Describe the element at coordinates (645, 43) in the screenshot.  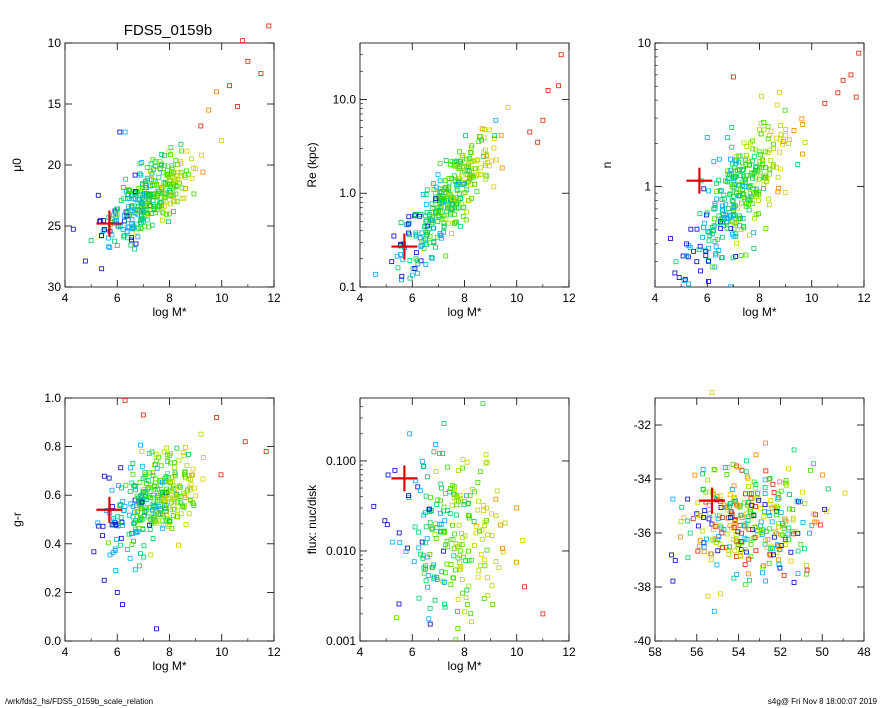
I see `y-tick-label: 10` at that location.